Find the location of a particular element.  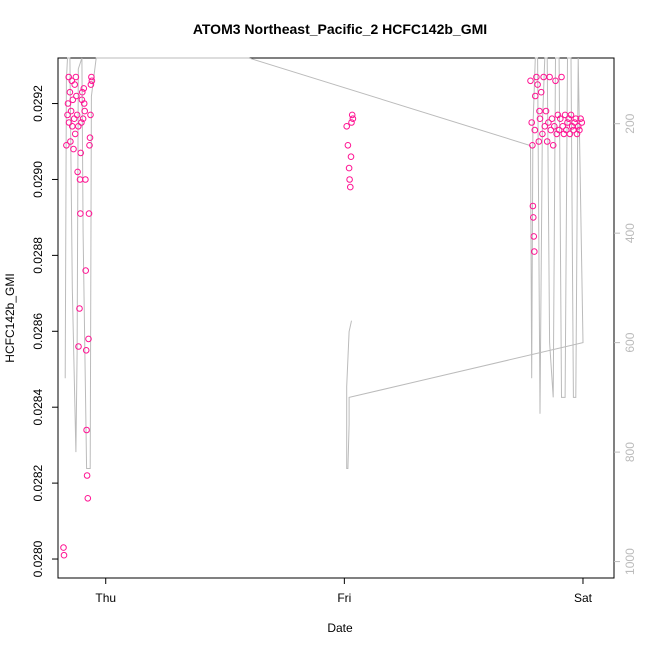

right-tick-label: 600 is located at coordinates (630, 342).